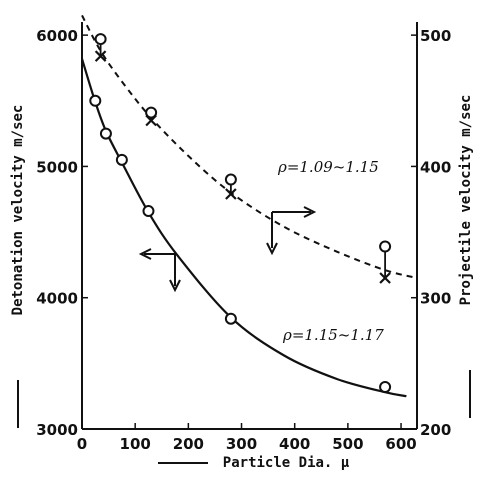 The height and width of the screenshot is (482, 485). I want to click on y2-tick-label: 300, so click(435, 299).